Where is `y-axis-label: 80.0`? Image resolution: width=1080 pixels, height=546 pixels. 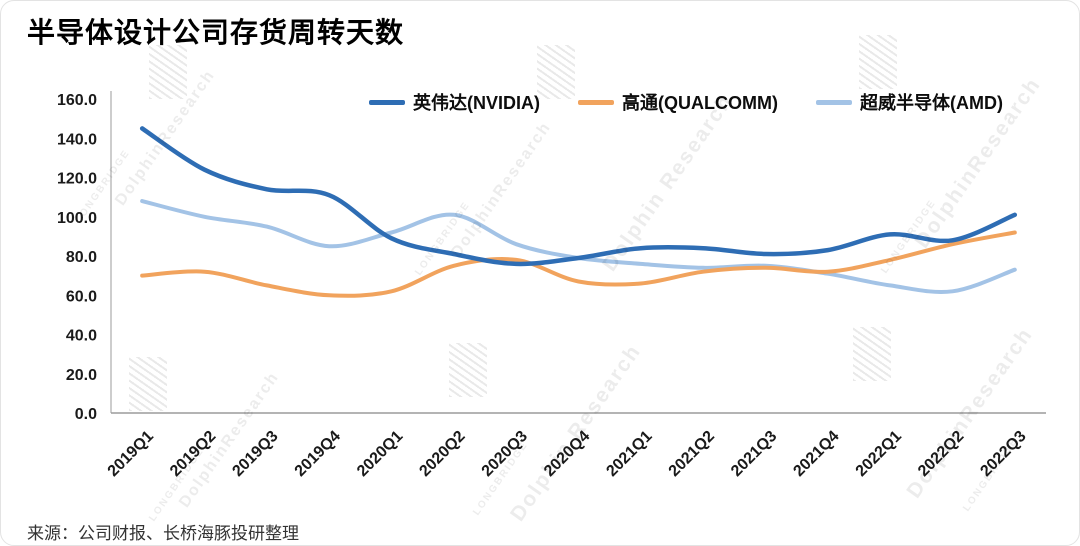
y-axis-label: 80.0 is located at coordinates (81, 257).